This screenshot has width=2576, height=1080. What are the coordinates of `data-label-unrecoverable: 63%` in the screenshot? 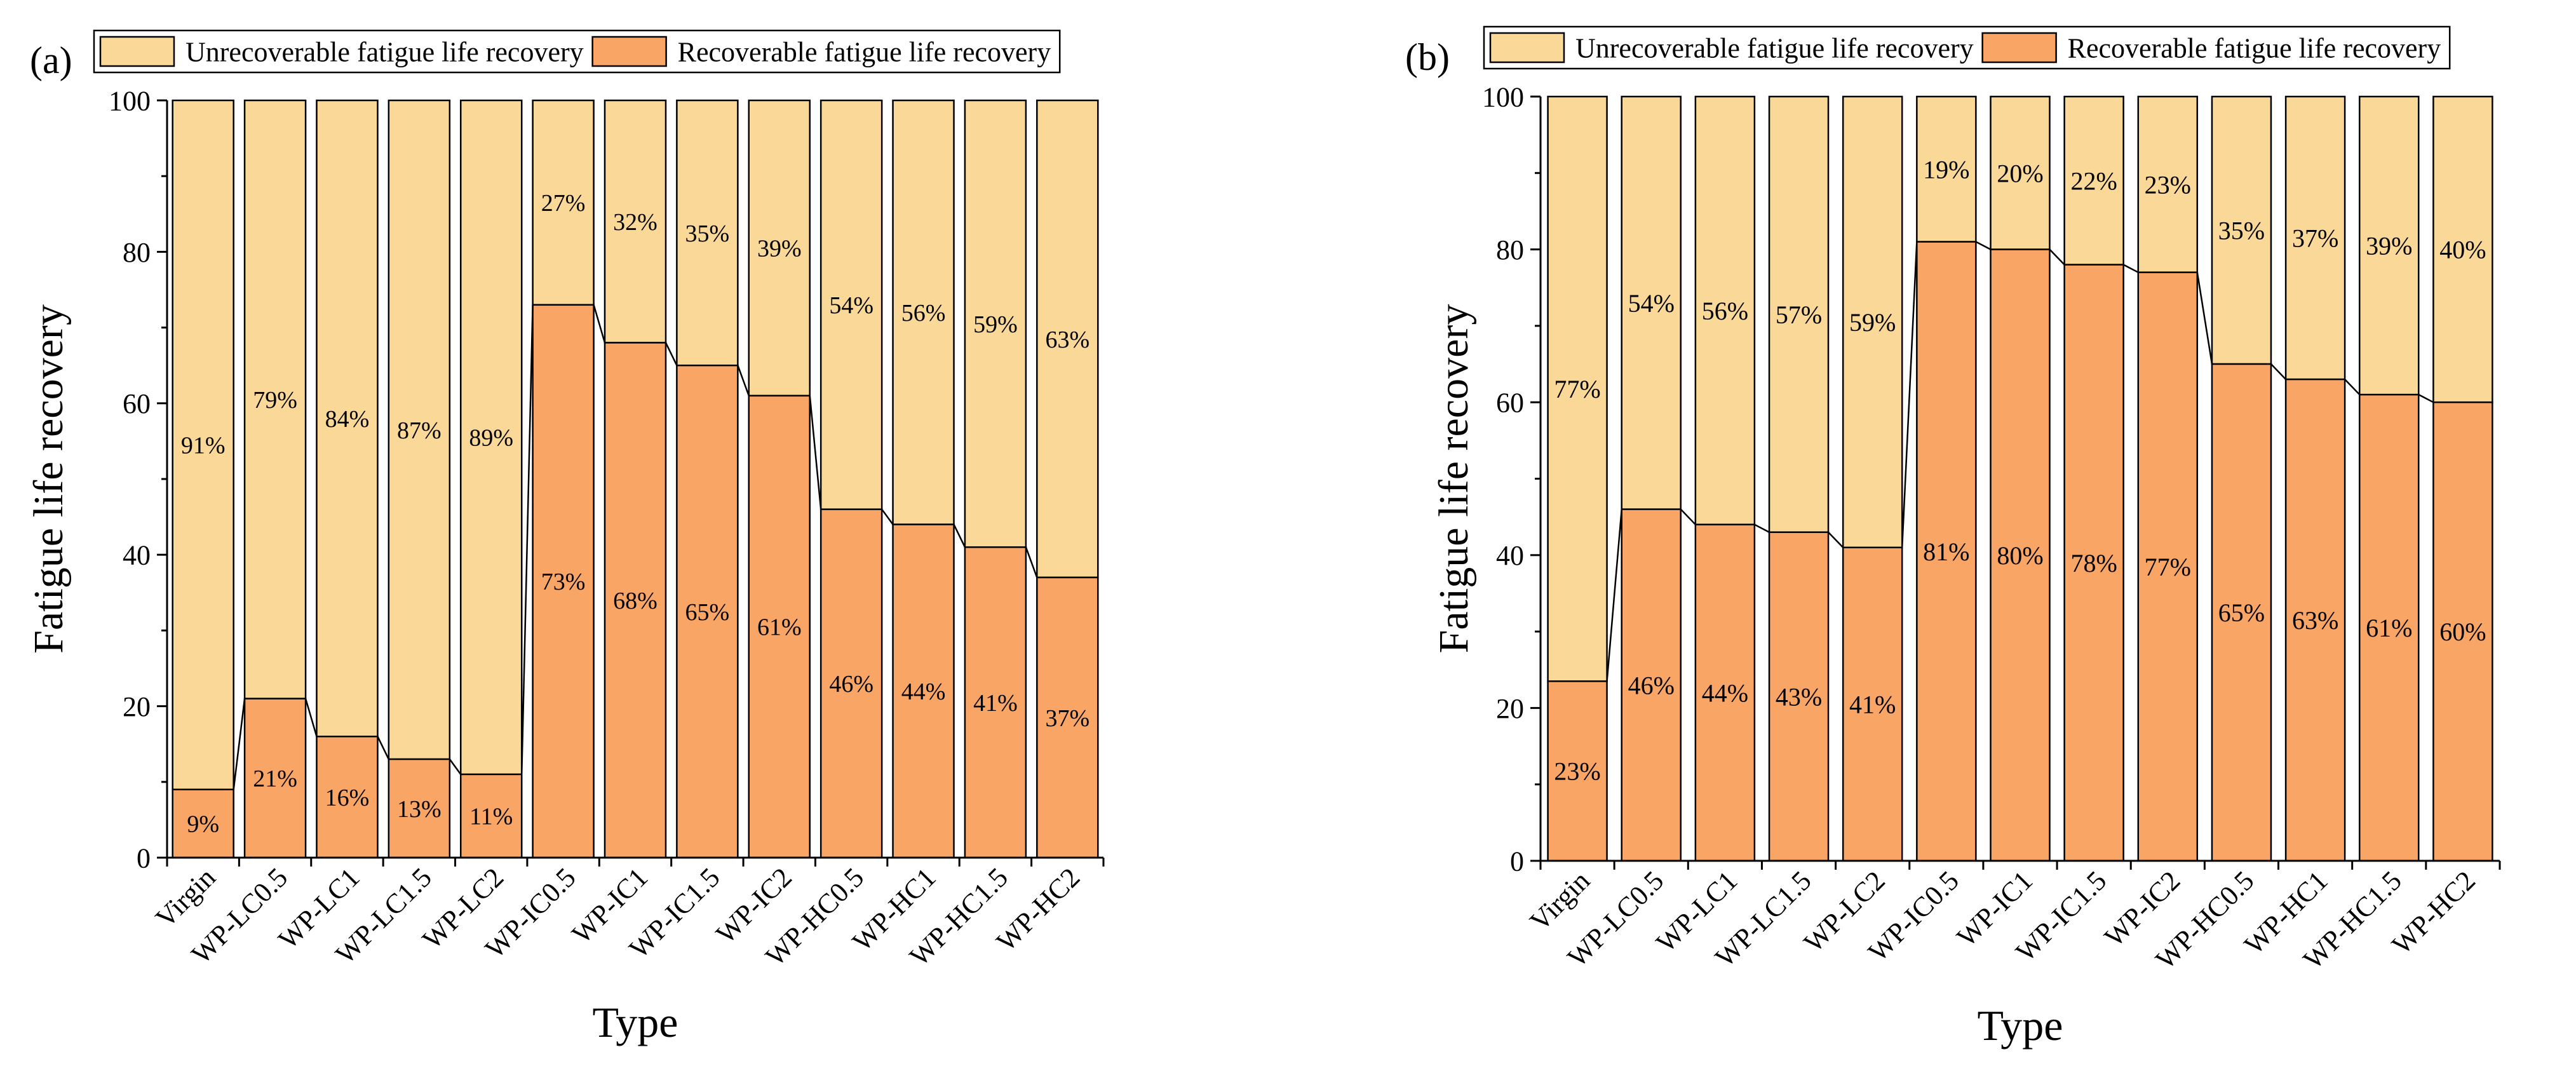 It's located at (1067, 340).